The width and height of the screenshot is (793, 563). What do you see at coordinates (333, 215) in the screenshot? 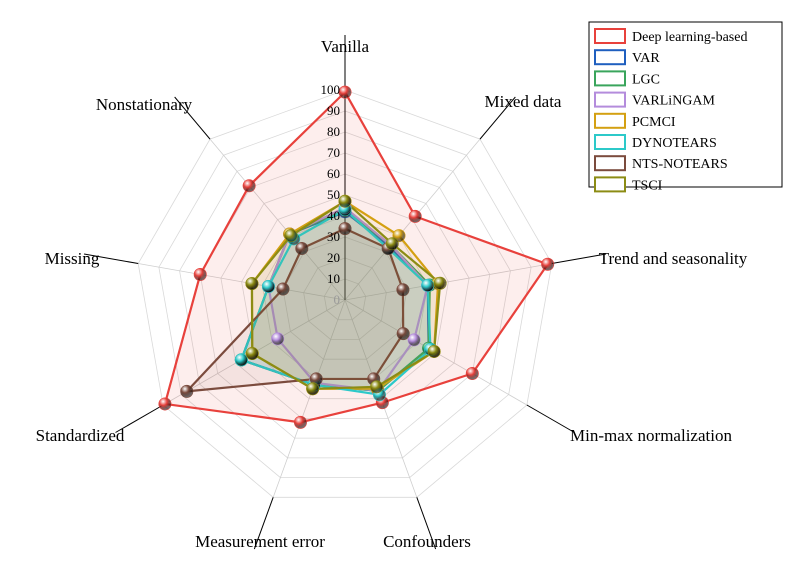
I see `tick-label: 40` at bounding box center [333, 215].